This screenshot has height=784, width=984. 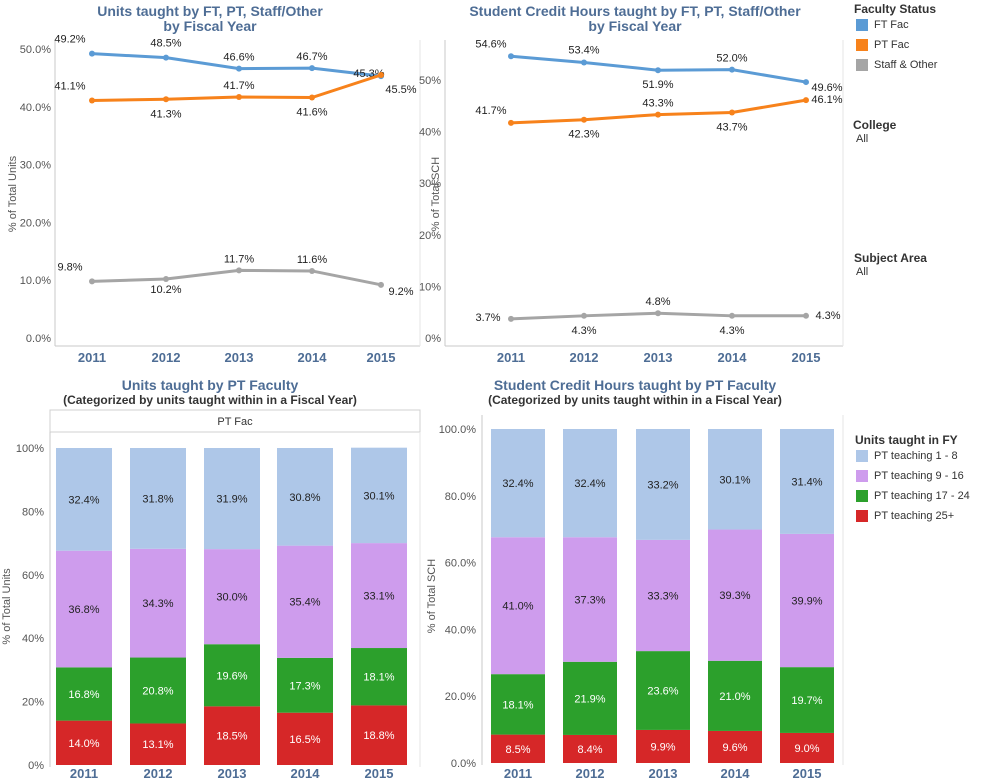 I want to click on faculty-legend-item-staff: Staff & Other, so click(x=896, y=65).